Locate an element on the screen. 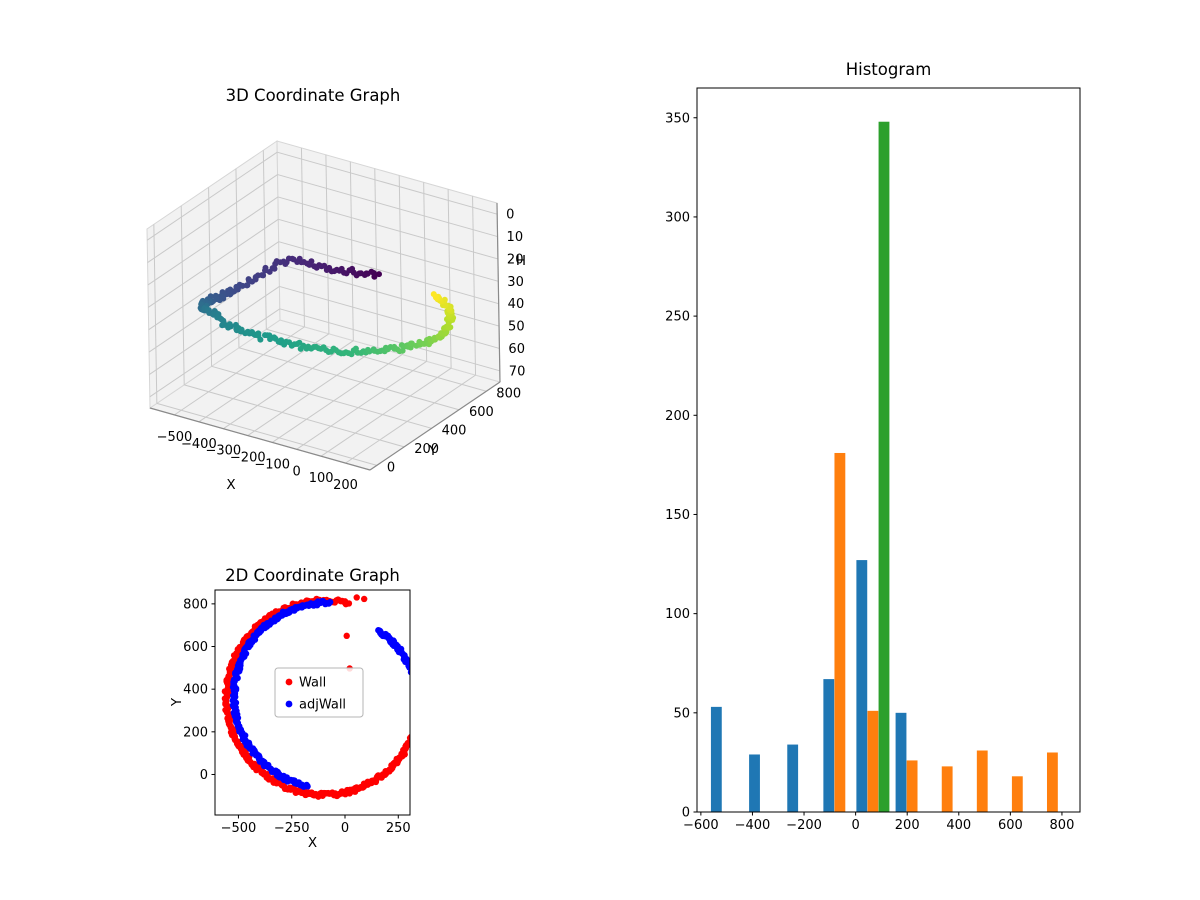 The height and width of the screenshot is (900, 1200). p3d-z-tick-label: 20 is located at coordinates (515, 259).